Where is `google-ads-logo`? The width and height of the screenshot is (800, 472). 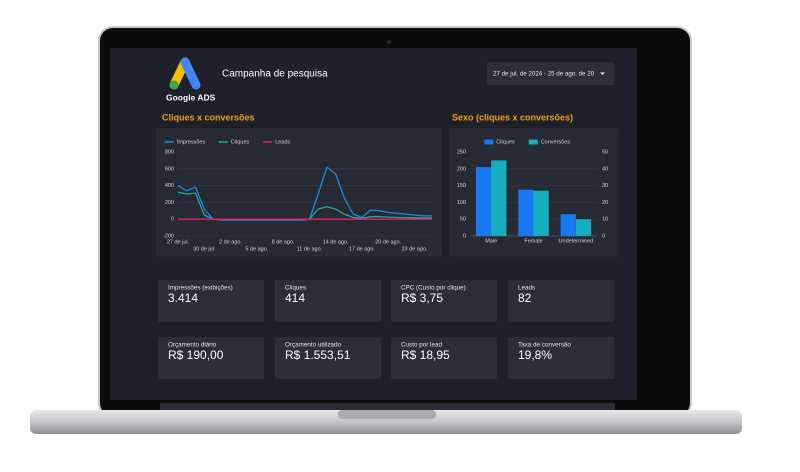
google-ads-logo is located at coordinates (185, 73).